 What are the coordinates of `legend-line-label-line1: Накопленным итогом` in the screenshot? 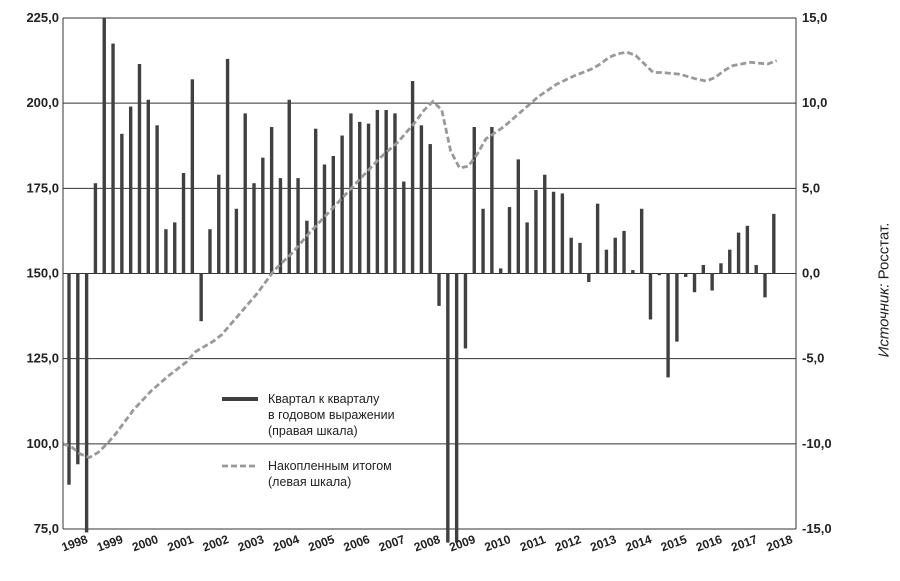 It's located at (330, 466).